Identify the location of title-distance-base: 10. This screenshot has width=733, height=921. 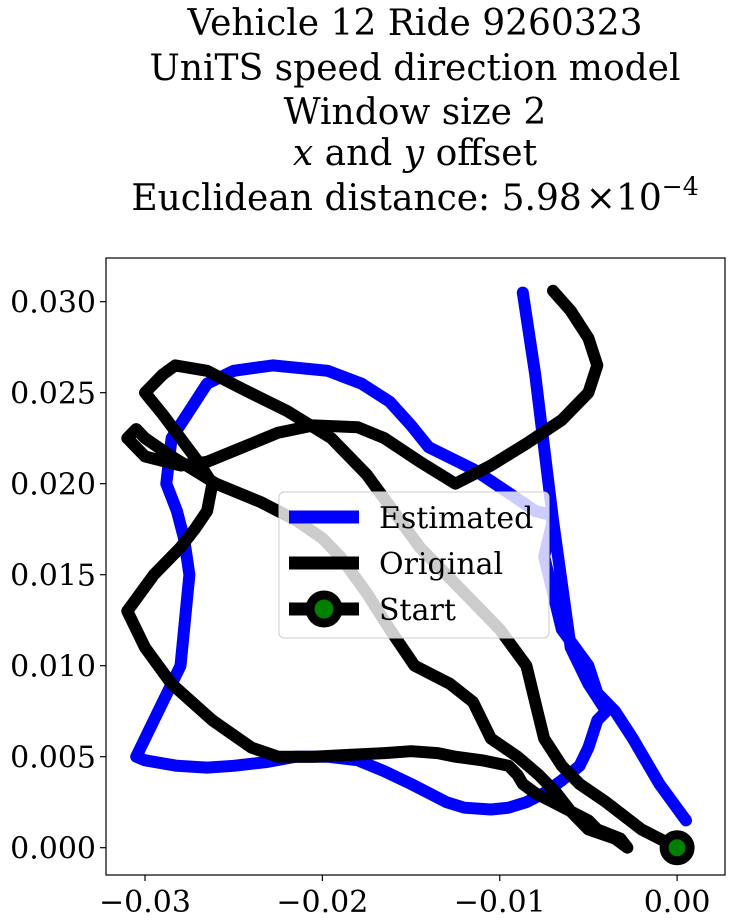
(639, 198).